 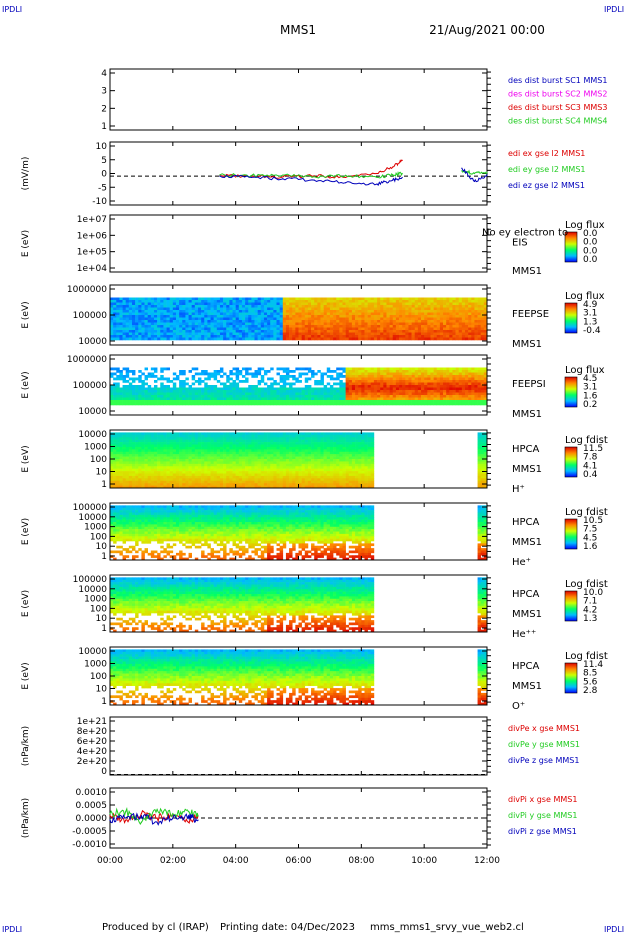 I want to click on legend-entry: des dist burst SC3 MMS3, so click(x=557, y=107).